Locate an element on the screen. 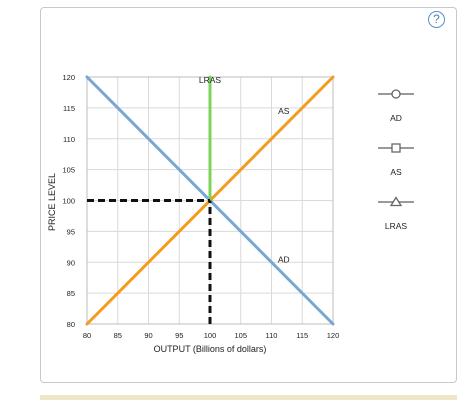 This screenshot has width=474, height=403. x-tick-label-120: 120 is located at coordinates (333, 335).